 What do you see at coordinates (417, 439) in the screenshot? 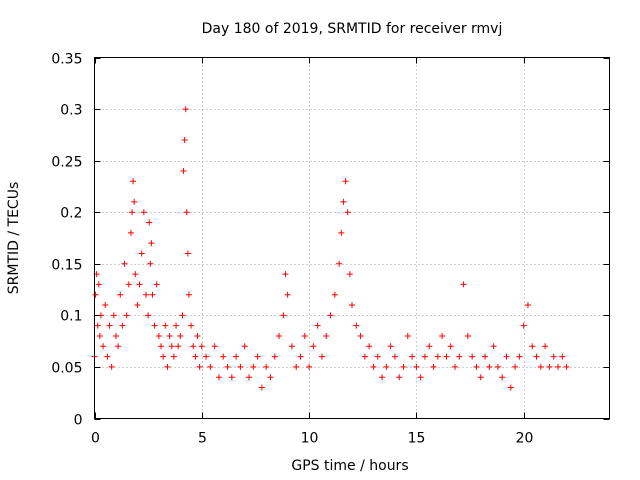
I see `x-tick-label: 15` at bounding box center [417, 439].